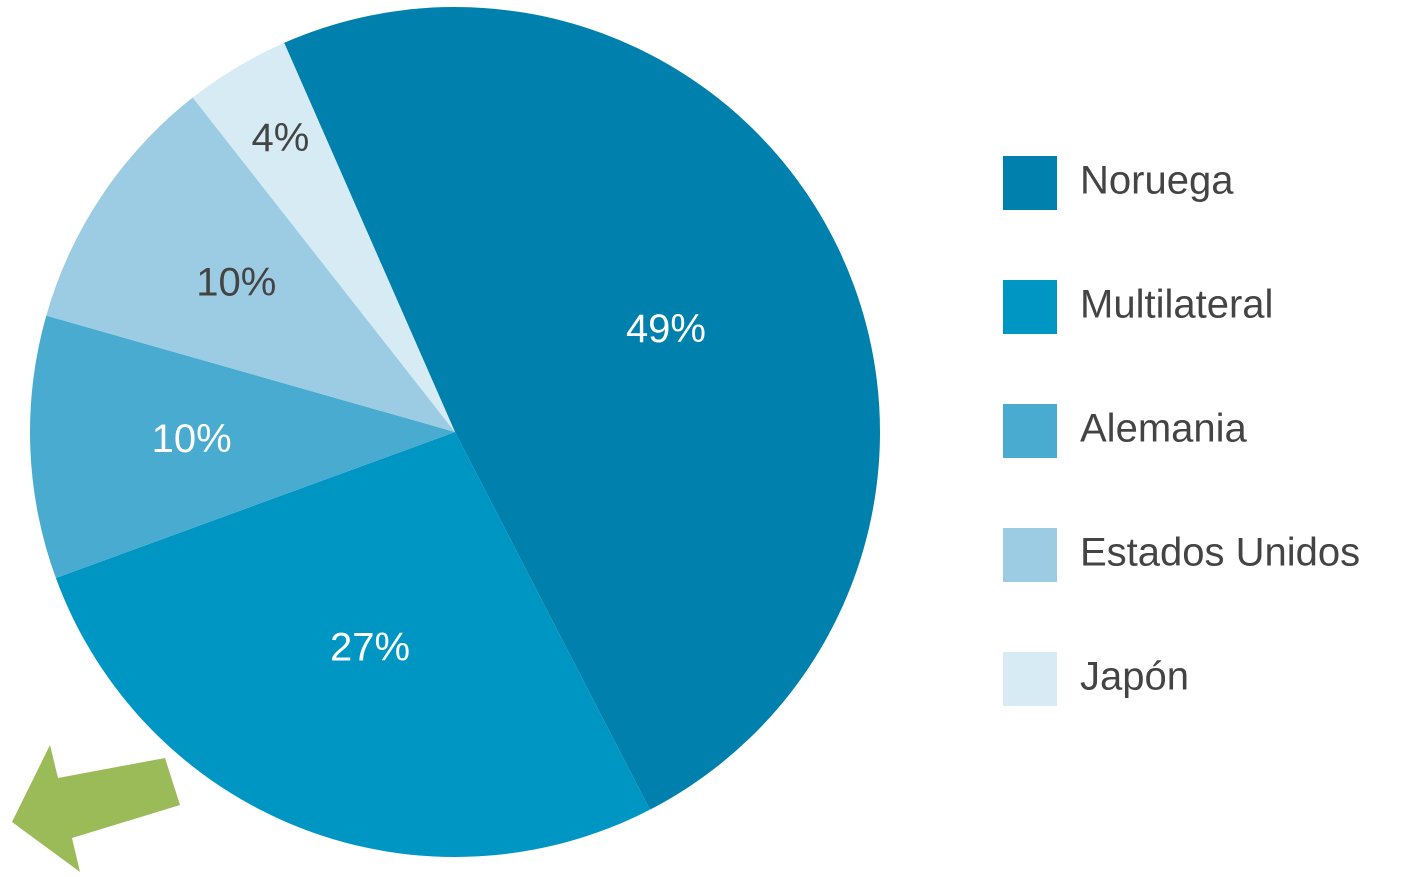 The width and height of the screenshot is (1424, 877). What do you see at coordinates (1220, 553) in the screenshot?
I see `legend-label: Estados Unidos` at bounding box center [1220, 553].